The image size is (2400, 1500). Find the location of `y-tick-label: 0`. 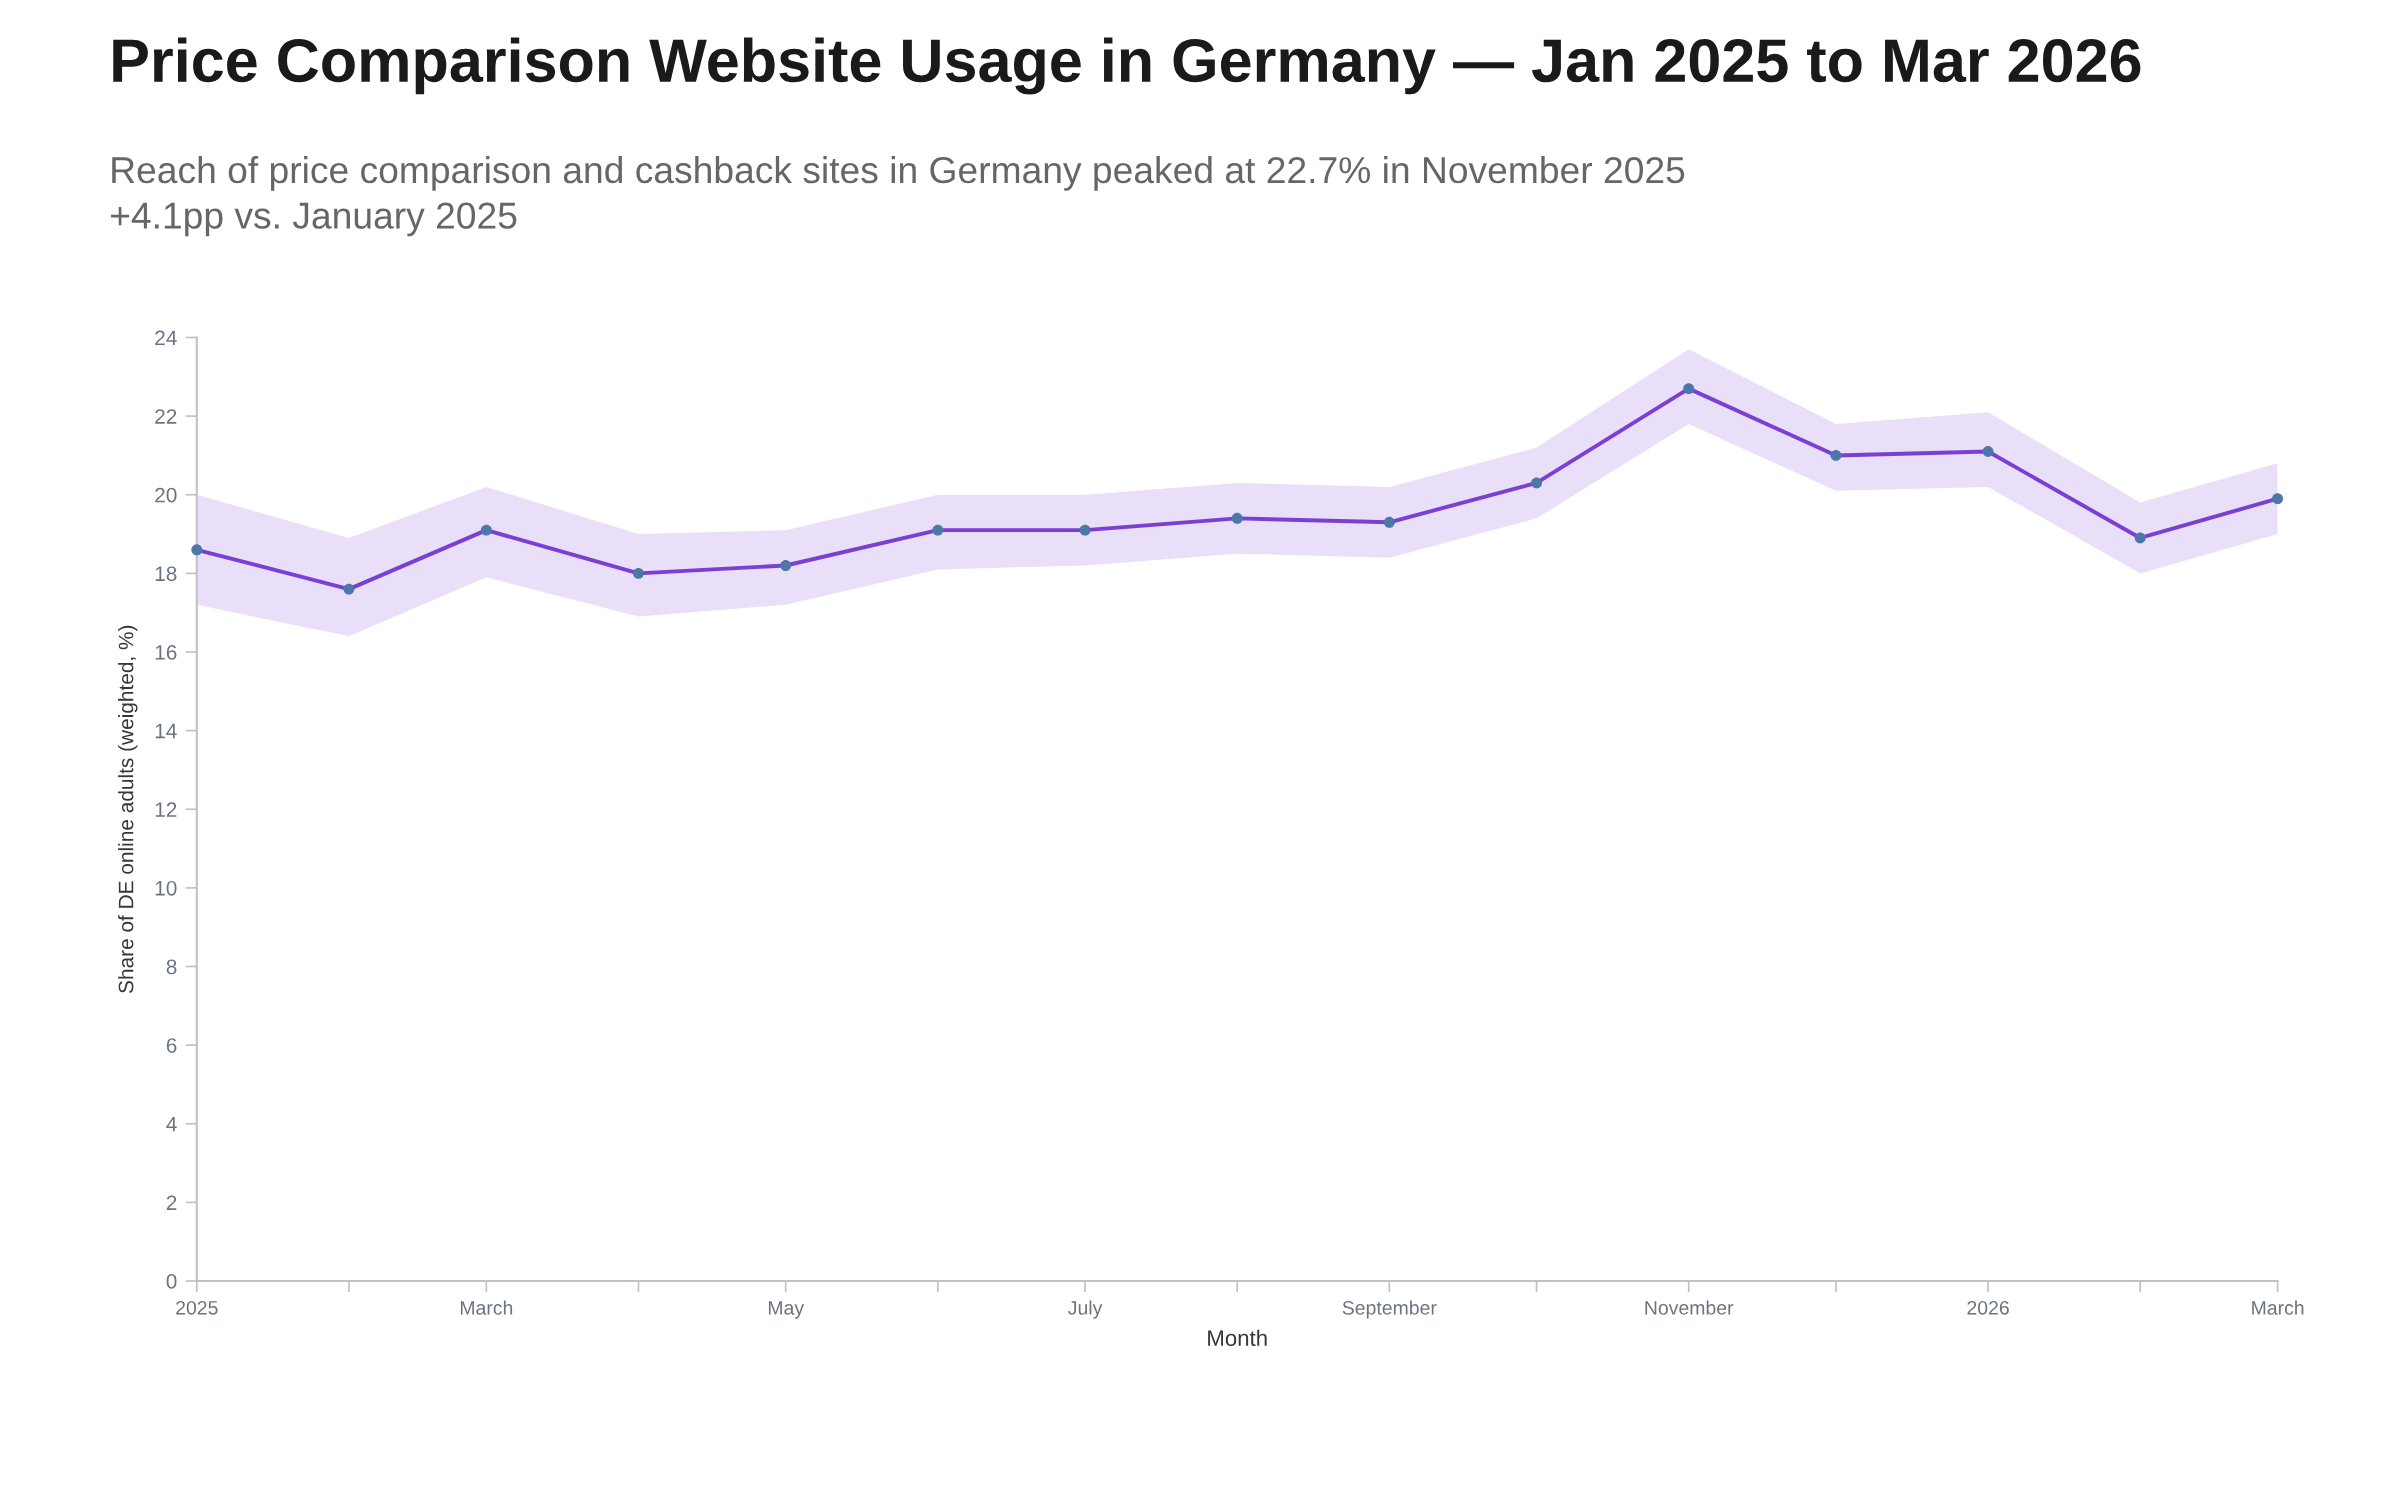

y-tick-label: 0 is located at coordinates (171, 1281).